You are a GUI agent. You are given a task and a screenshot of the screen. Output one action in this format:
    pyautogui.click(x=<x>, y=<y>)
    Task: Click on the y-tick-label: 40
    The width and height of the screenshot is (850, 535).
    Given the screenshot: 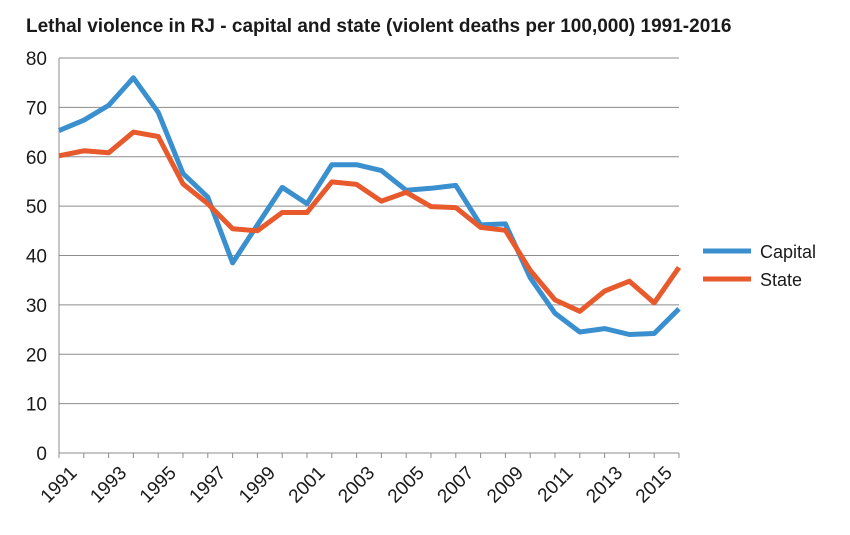 What is the action you would take?
    pyautogui.click(x=36, y=257)
    